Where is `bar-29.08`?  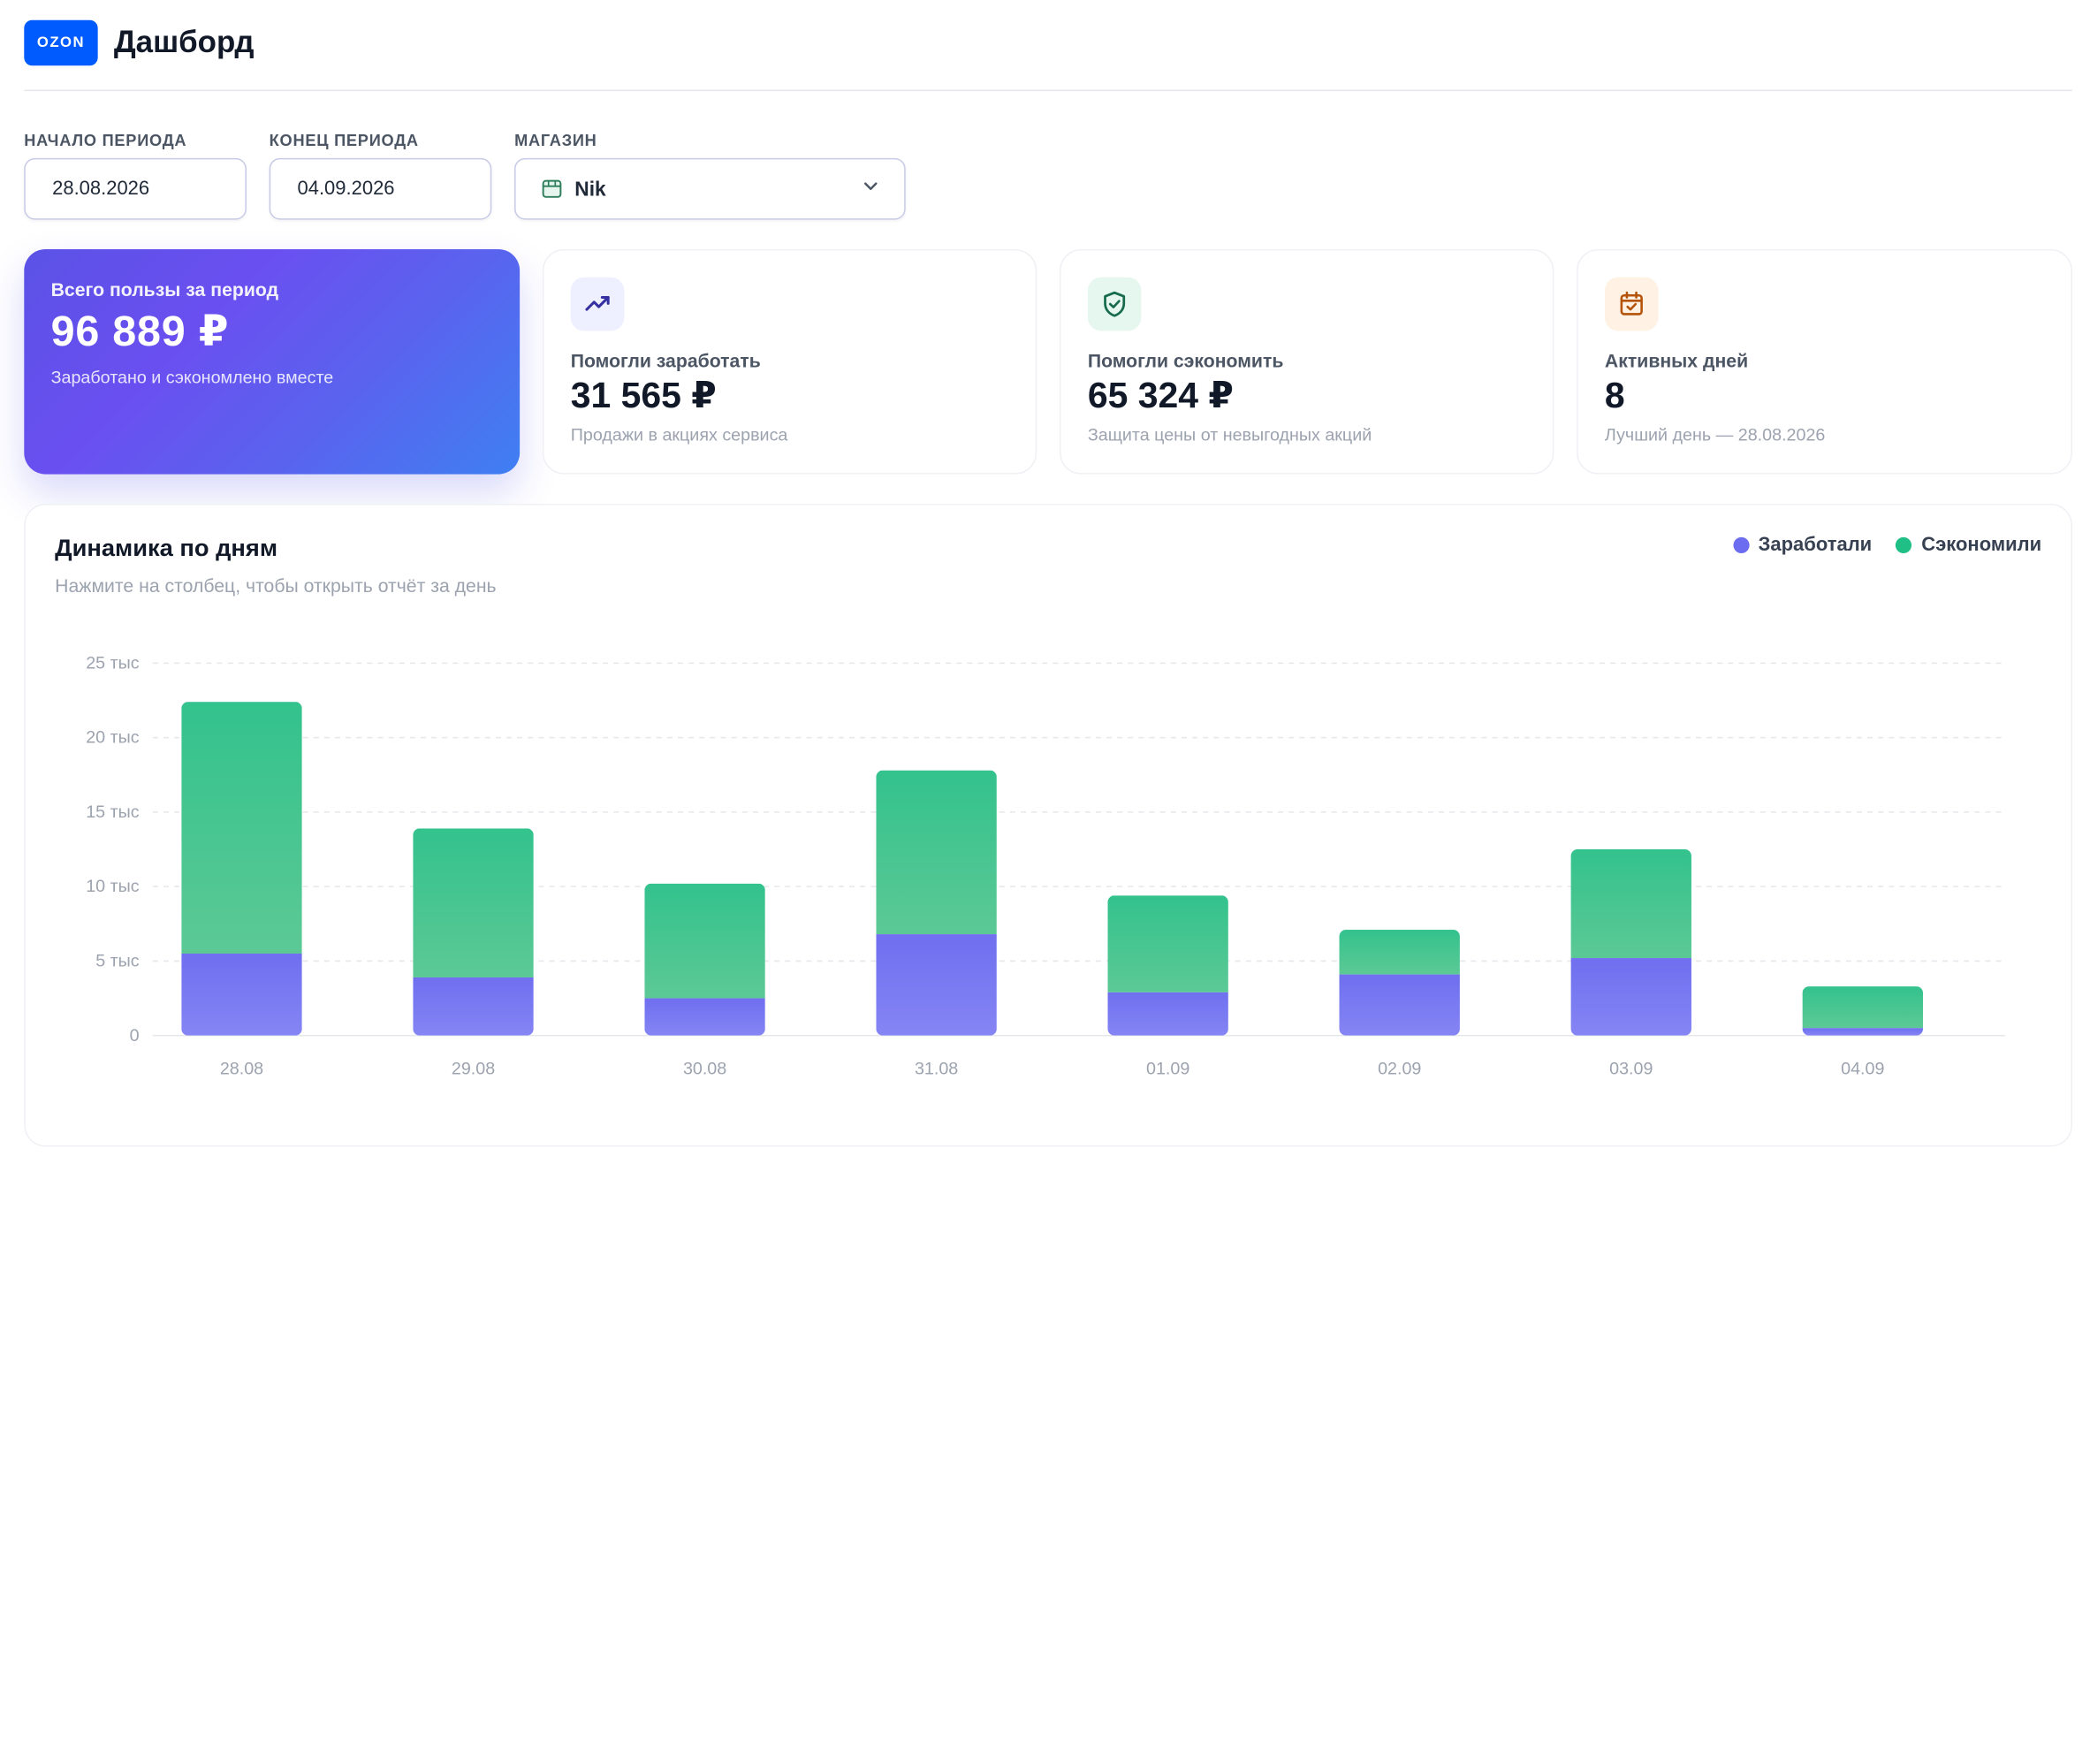 bar-29.08 is located at coordinates (474, 932).